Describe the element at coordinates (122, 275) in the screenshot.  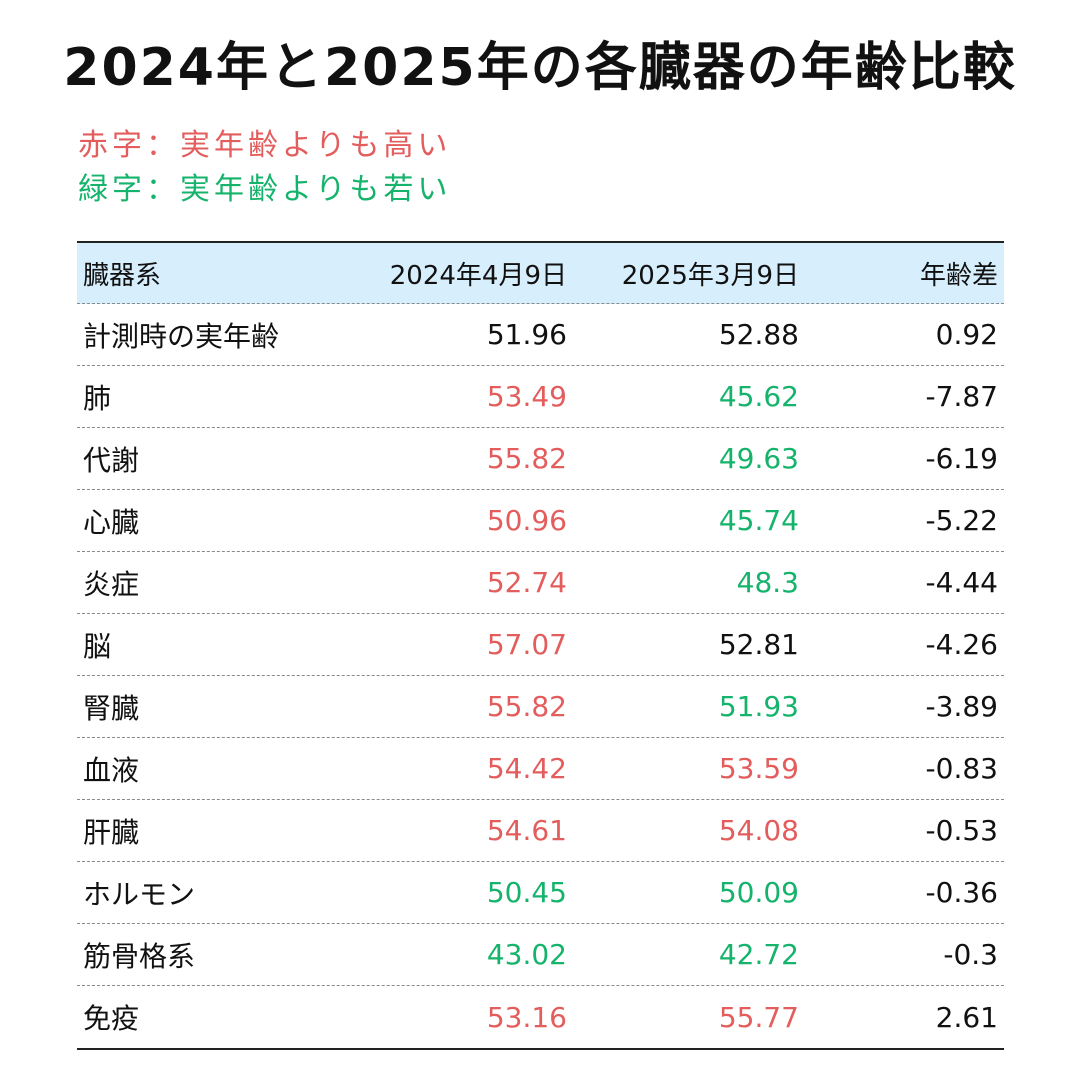
I see `header-organ-system: 臓器系` at that location.